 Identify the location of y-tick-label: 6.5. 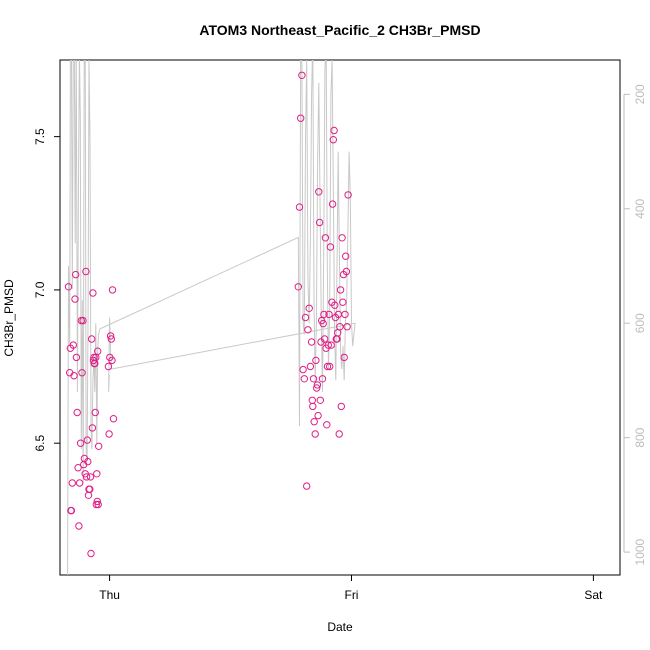
(40, 443).